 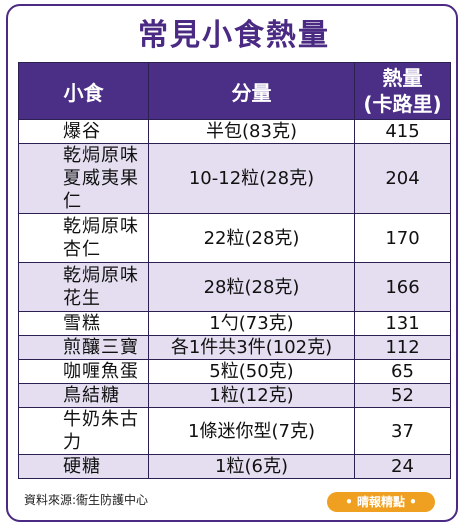 What do you see at coordinates (251, 431) in the screenshot?
I see `portion-cell: 1條迷你型(7克)` at bounding box center [251, 431].